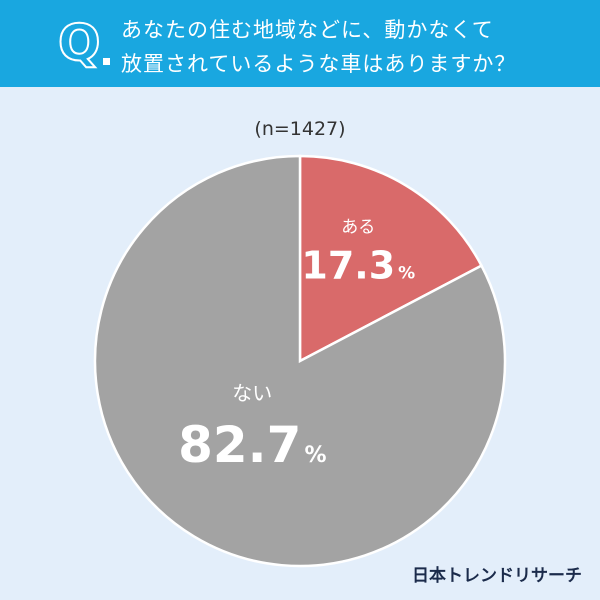  I want to click on sample-size: (n=1427), so click(300, 129).